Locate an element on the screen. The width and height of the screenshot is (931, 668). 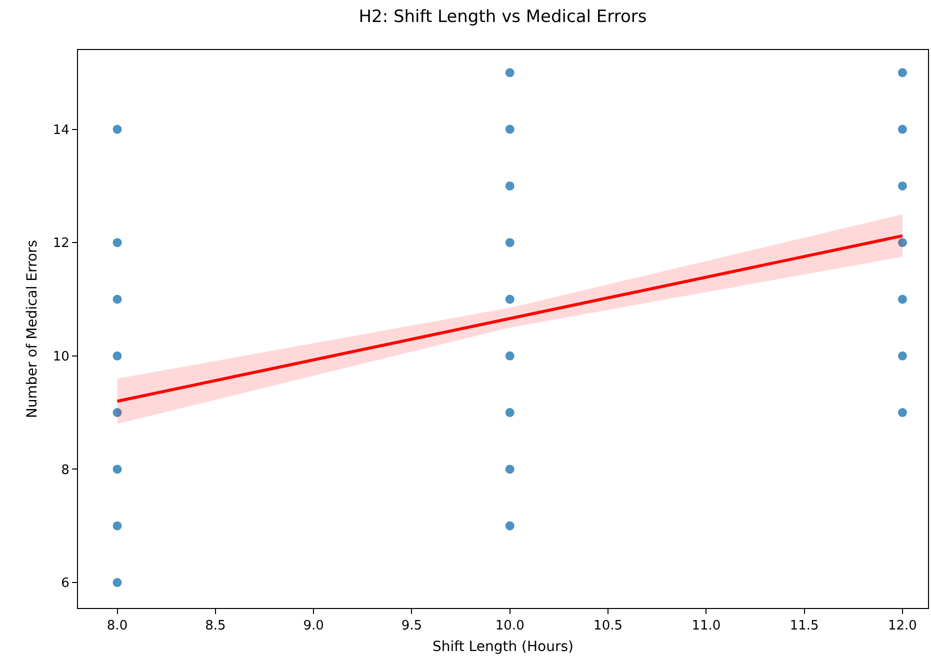
x-tick-label: 10.0 is located at coordinates (509, 626).